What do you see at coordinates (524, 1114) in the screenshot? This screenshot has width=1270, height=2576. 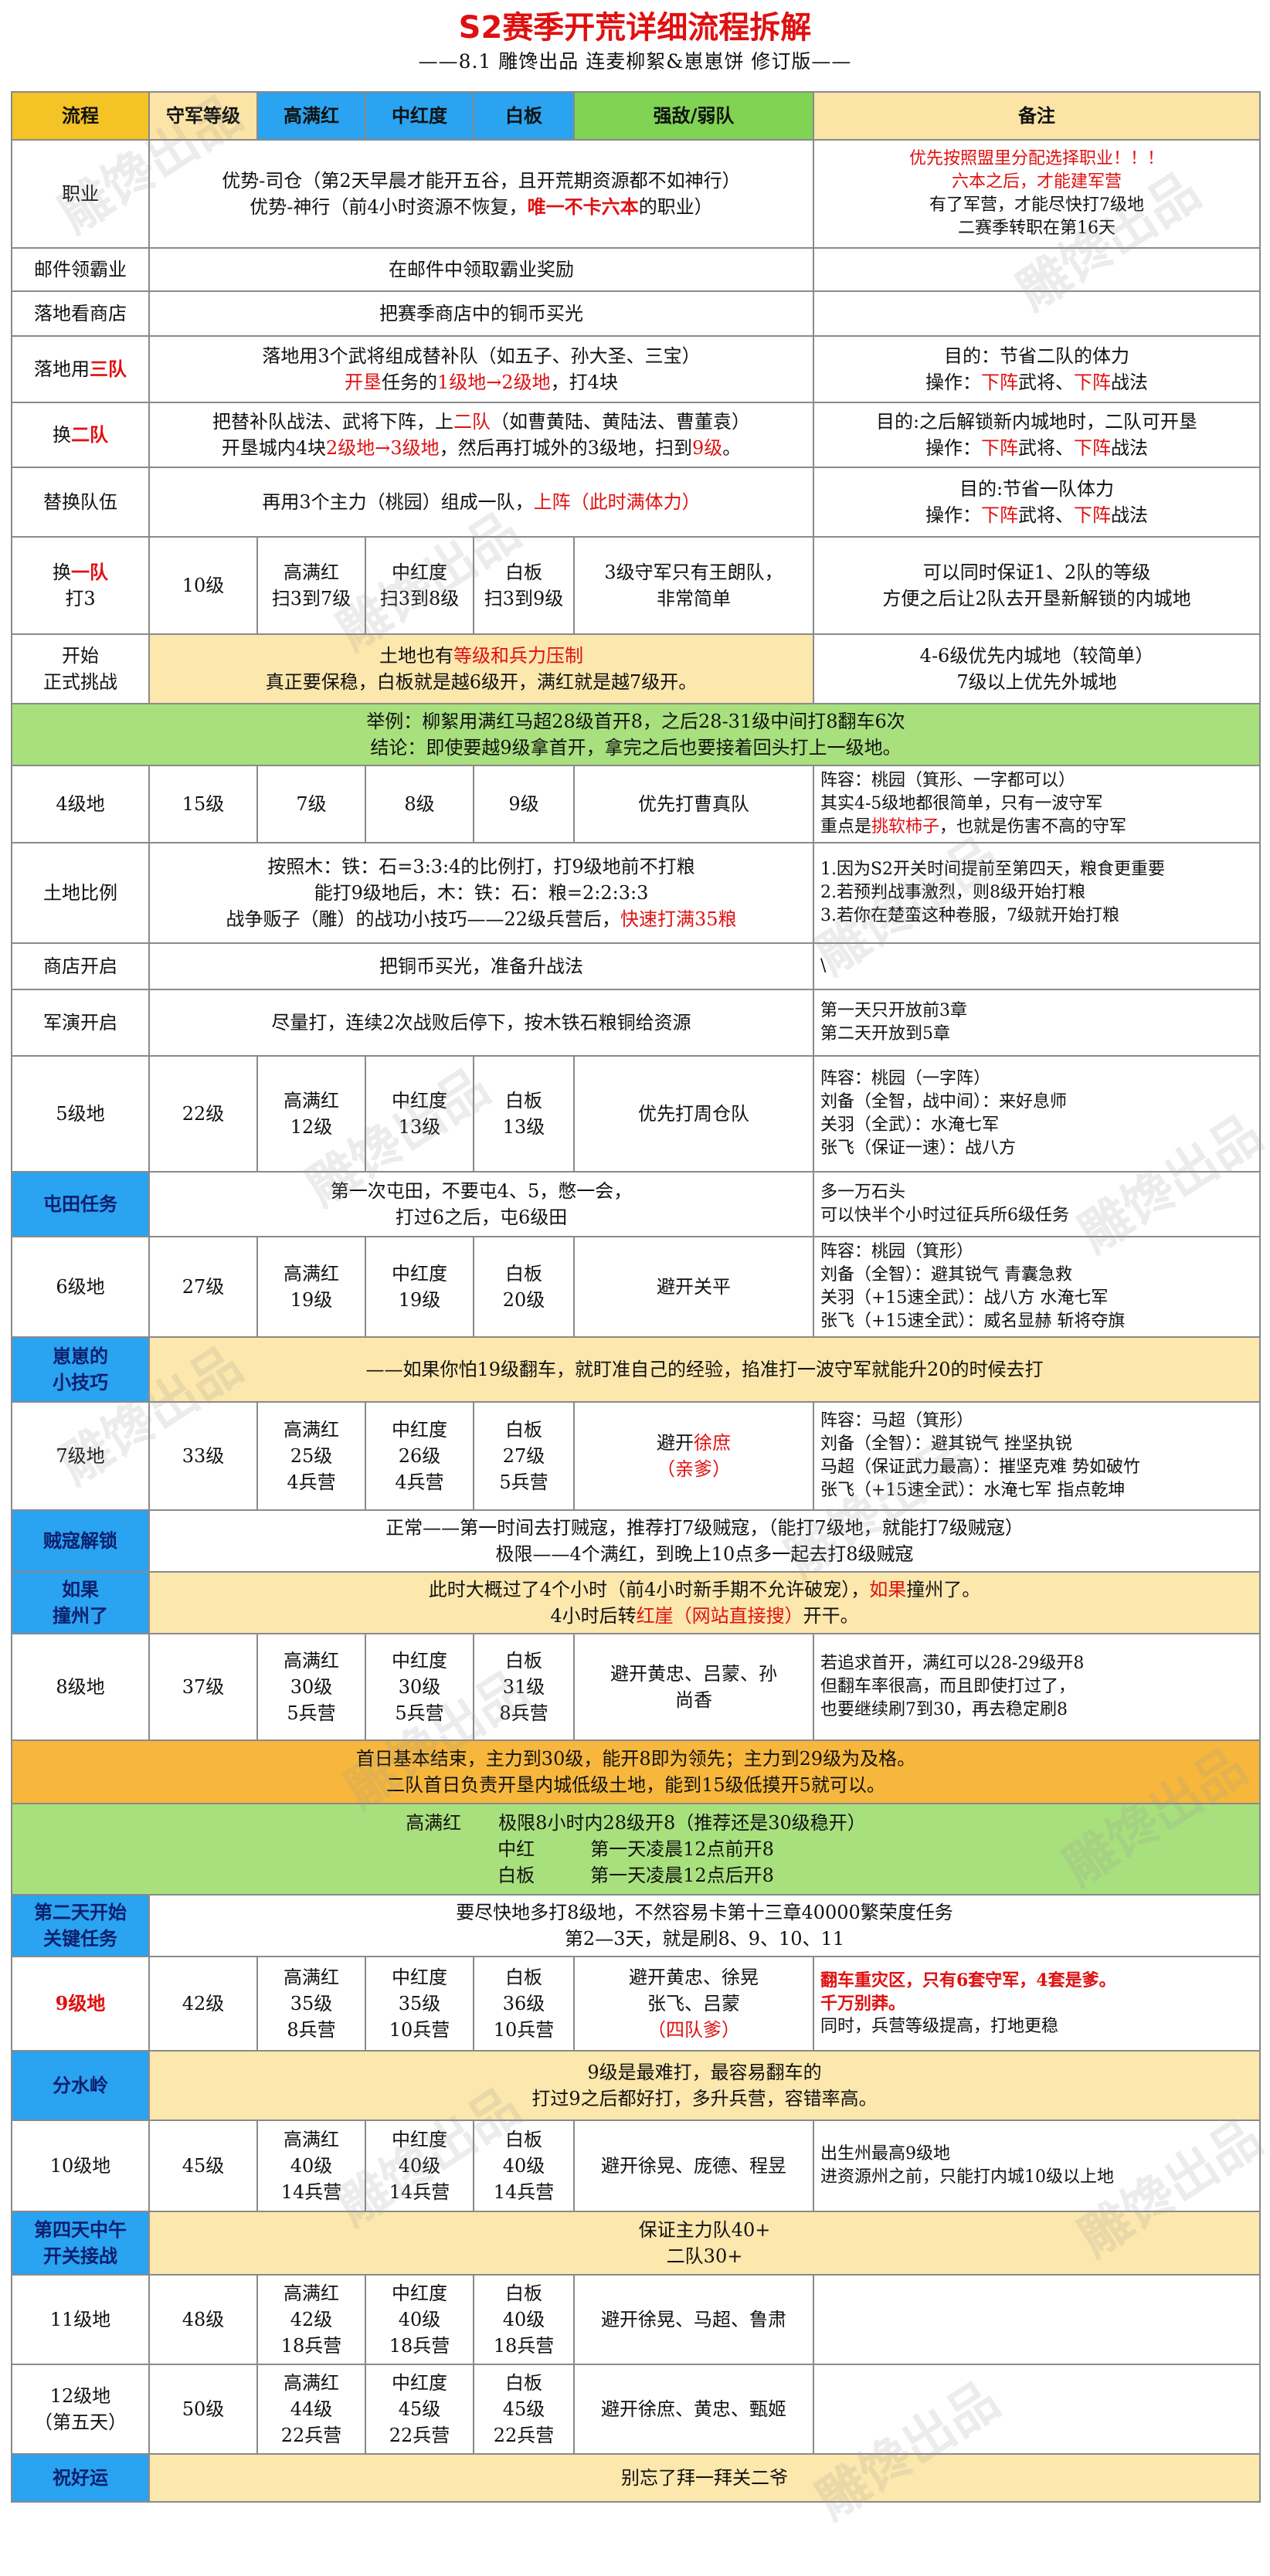 I see `lv5-blank: 白板 13级` at bounding box center [524, 1114].